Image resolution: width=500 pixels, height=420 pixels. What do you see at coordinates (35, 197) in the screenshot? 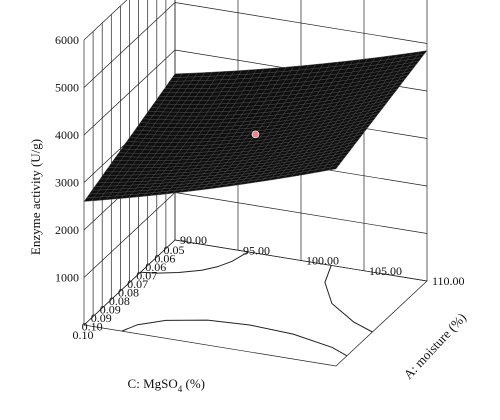
I see `z-axis-label: Enzyme activity (U/g)` at bounding box center [35, 197].